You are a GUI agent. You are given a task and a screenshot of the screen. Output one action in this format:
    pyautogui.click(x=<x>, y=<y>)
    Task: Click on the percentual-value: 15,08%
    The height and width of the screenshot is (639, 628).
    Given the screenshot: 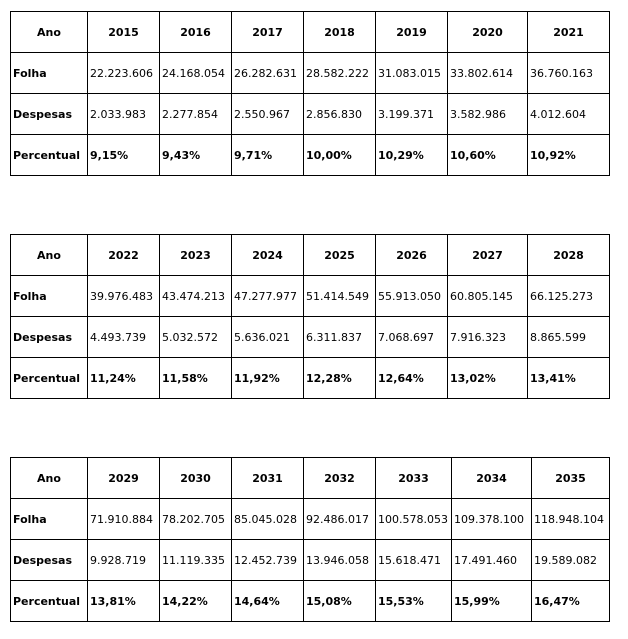 What is the action you would take?
    pyautogui.click(x=339, y=601)
    